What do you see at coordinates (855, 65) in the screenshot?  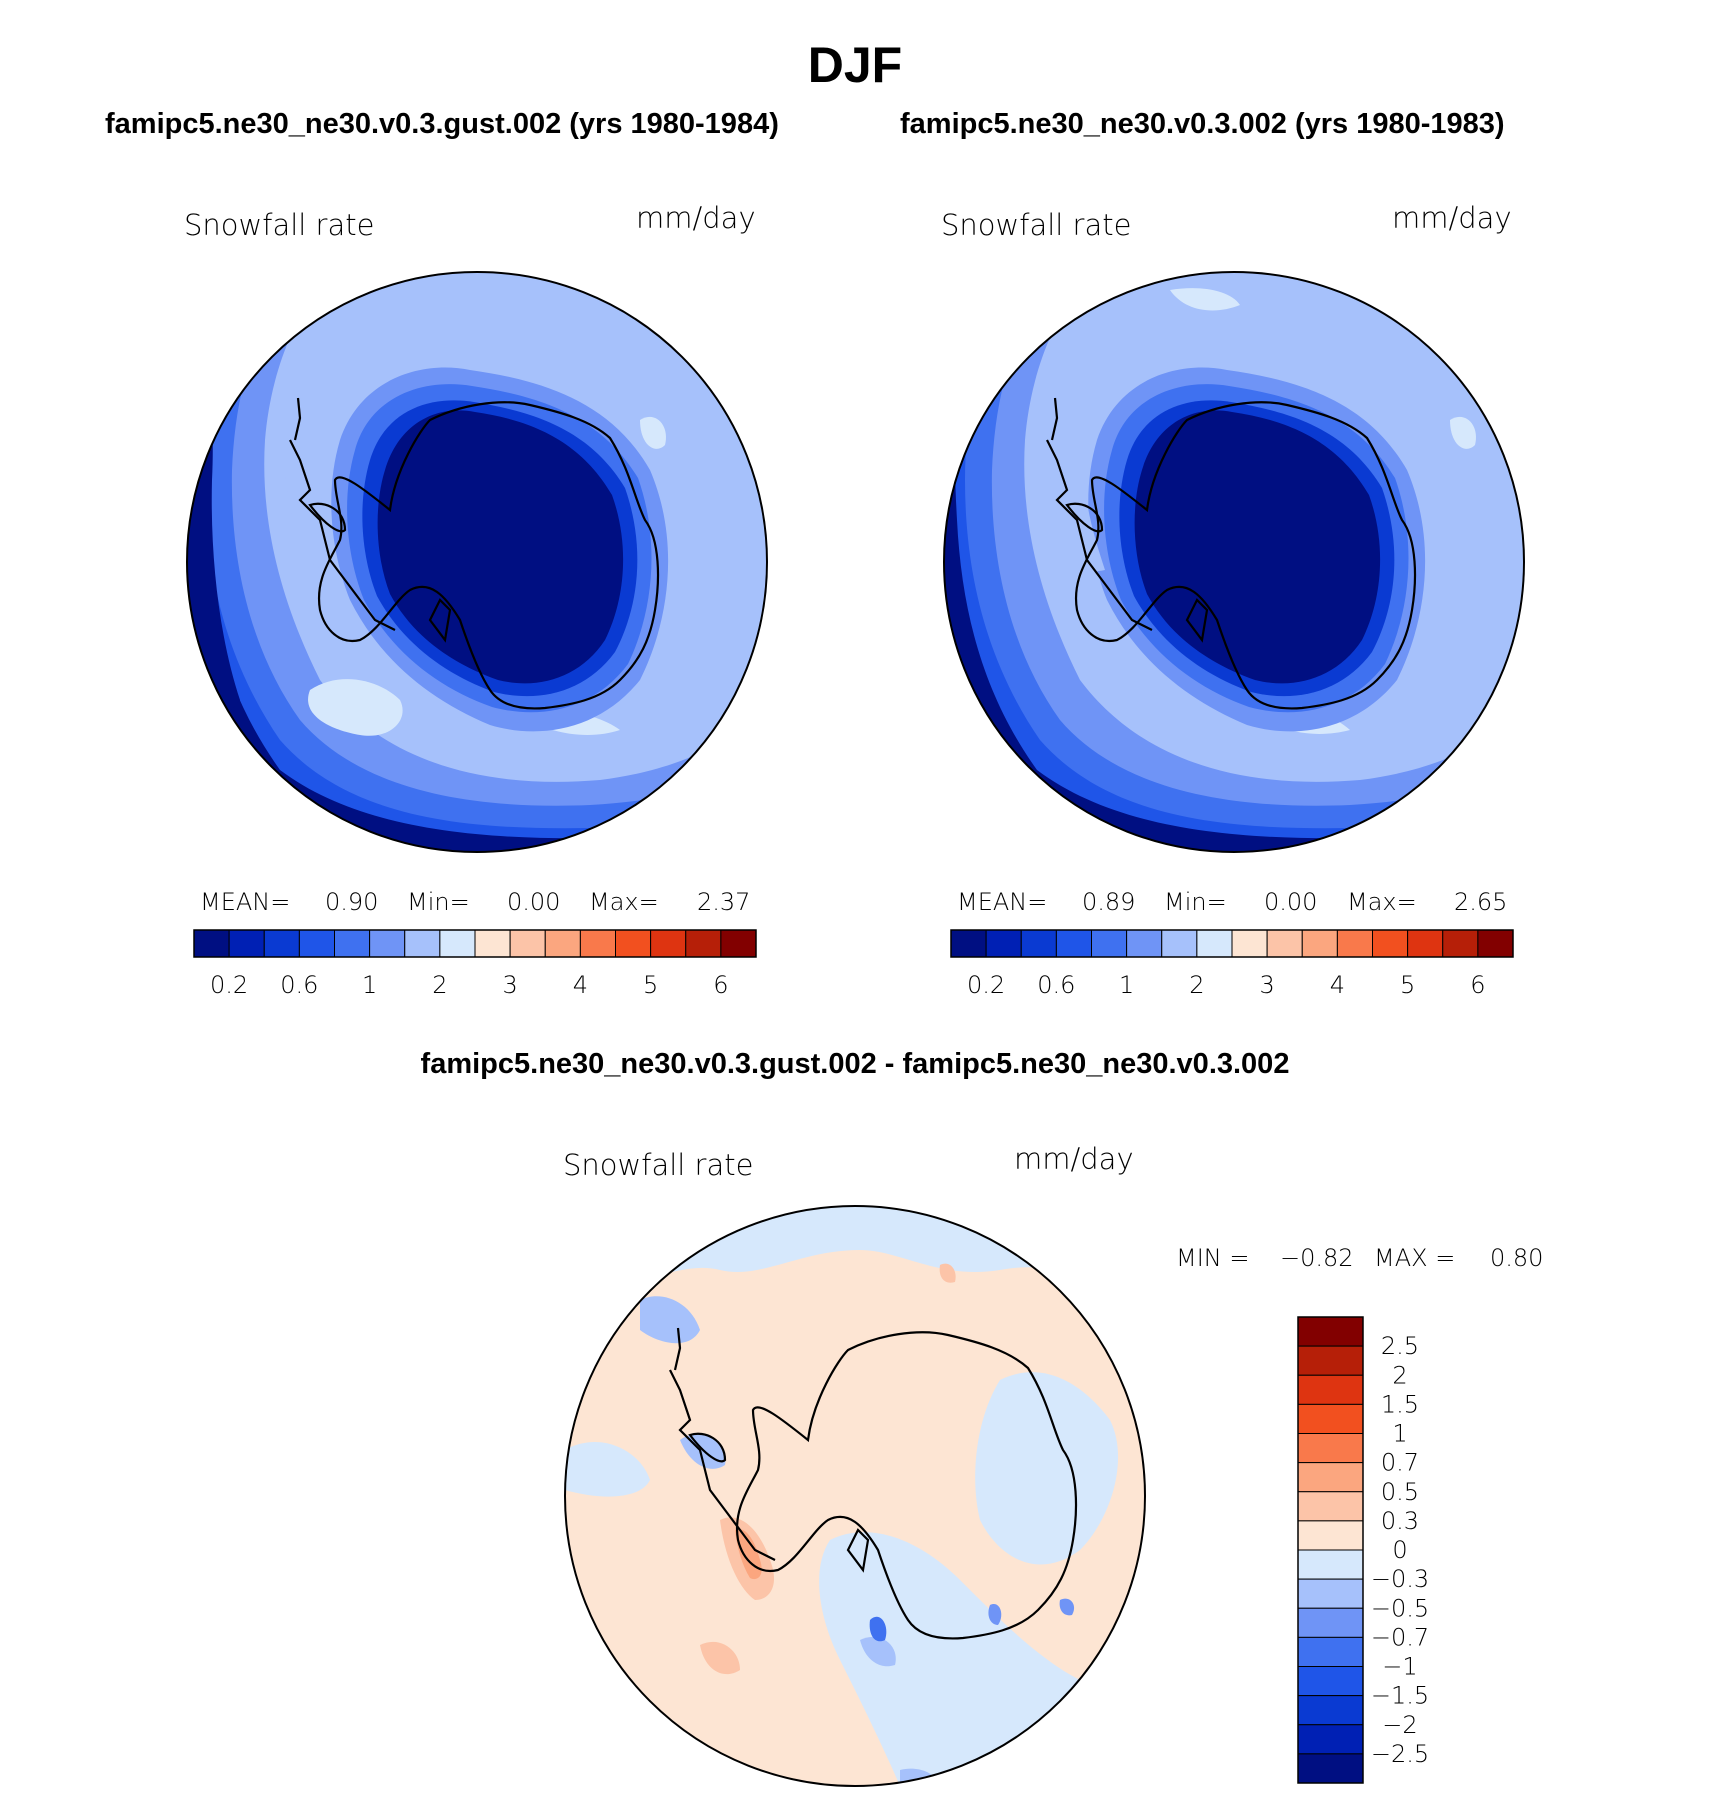 I see `season-title: DJF` at bounding box center [855, 65].